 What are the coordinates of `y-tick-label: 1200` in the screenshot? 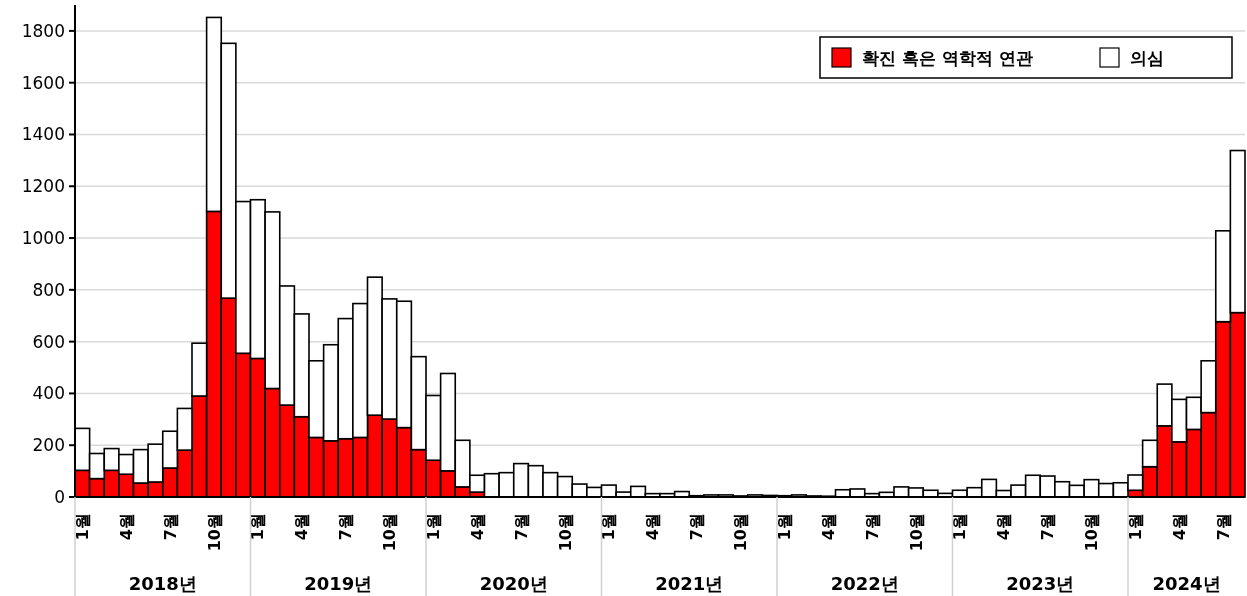 It's located at (43, 186).